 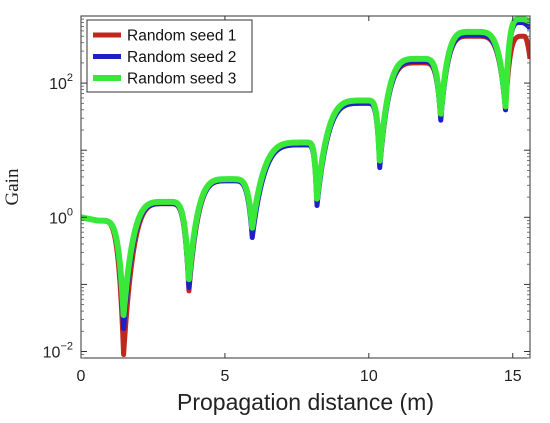 What do you see at coordinates (12, 186) in the screenshot?
I see `y-axis-label: Gain` at bounding box center [12, 186].